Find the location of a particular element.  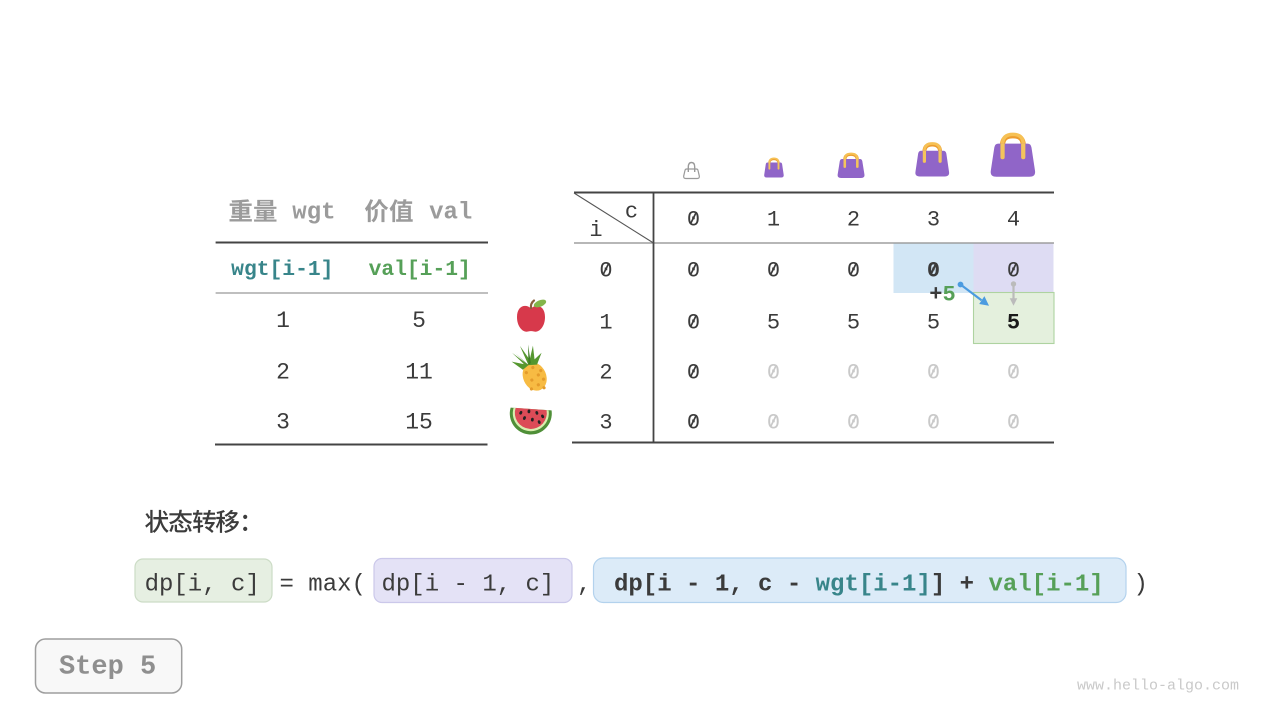

svg-text: 11 is located at coordinates (419, 373).